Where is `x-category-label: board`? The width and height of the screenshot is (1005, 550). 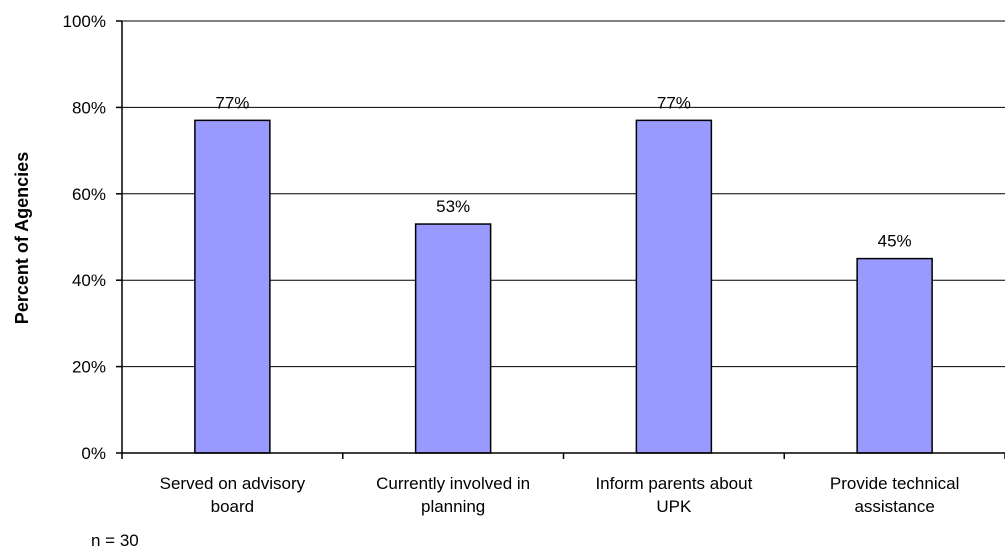 x-category-label: board is located at coordinates (232, 506).